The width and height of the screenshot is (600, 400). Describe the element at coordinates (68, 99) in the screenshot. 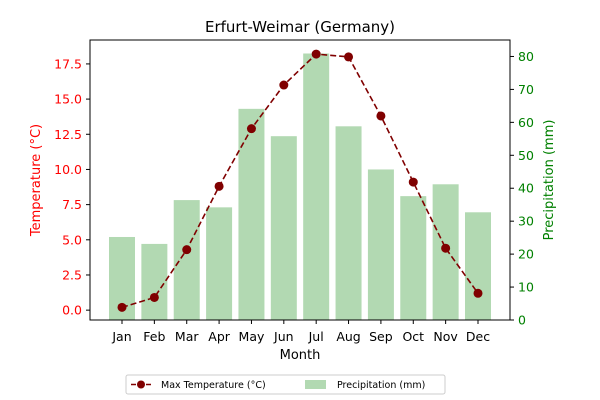

I see `left-tick-label-15-0: 15.0` at that location.